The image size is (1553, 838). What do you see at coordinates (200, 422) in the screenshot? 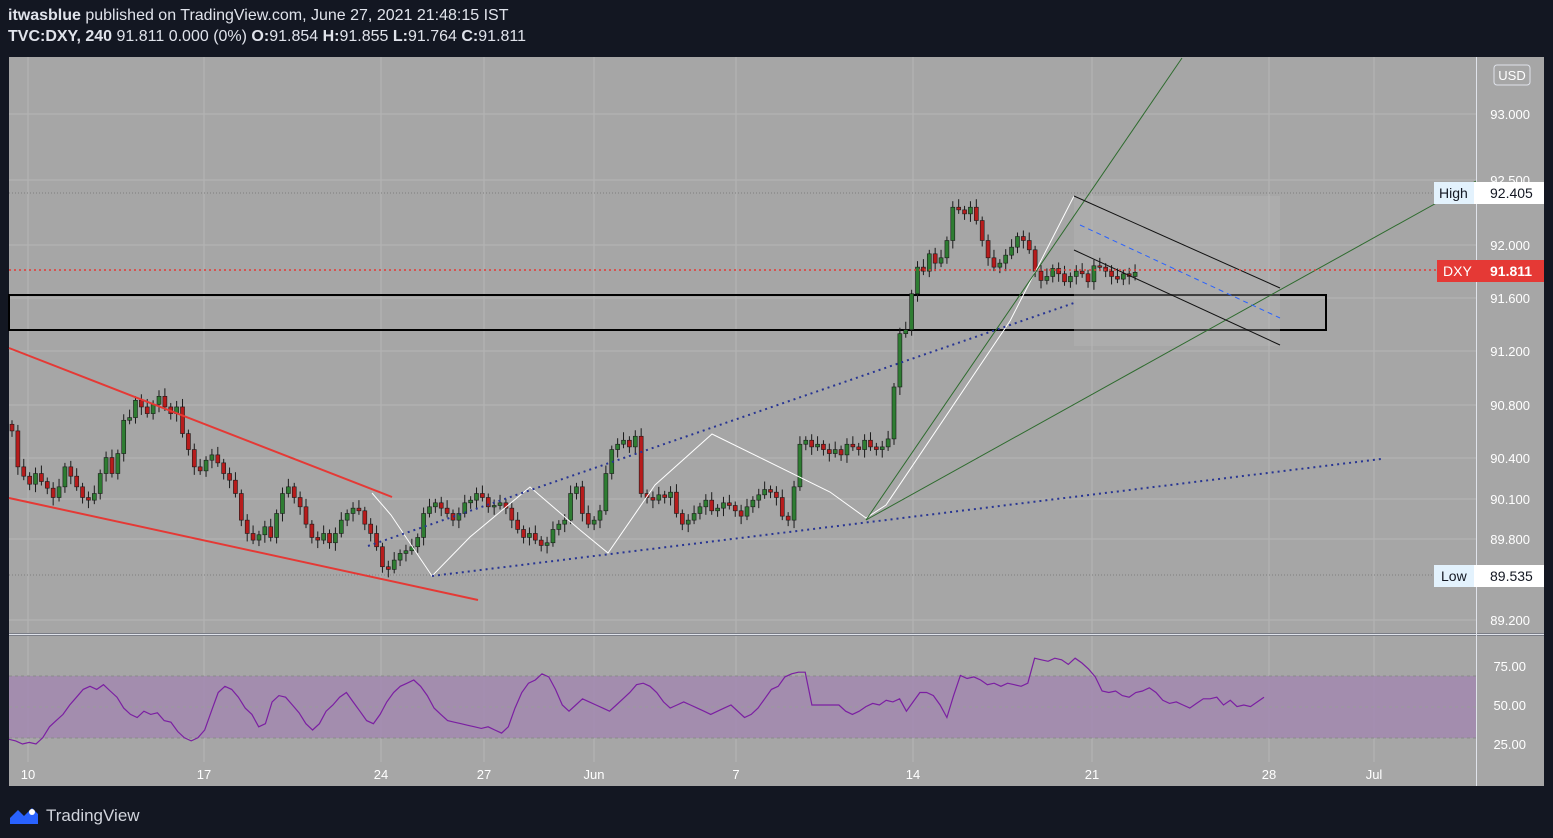
I see `falling-channel-upper` at bounding box center [200, 422].